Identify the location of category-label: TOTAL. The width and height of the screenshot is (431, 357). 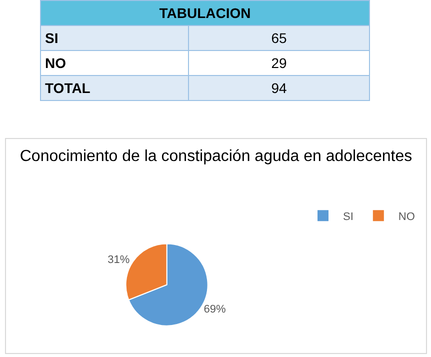
(114, 88).